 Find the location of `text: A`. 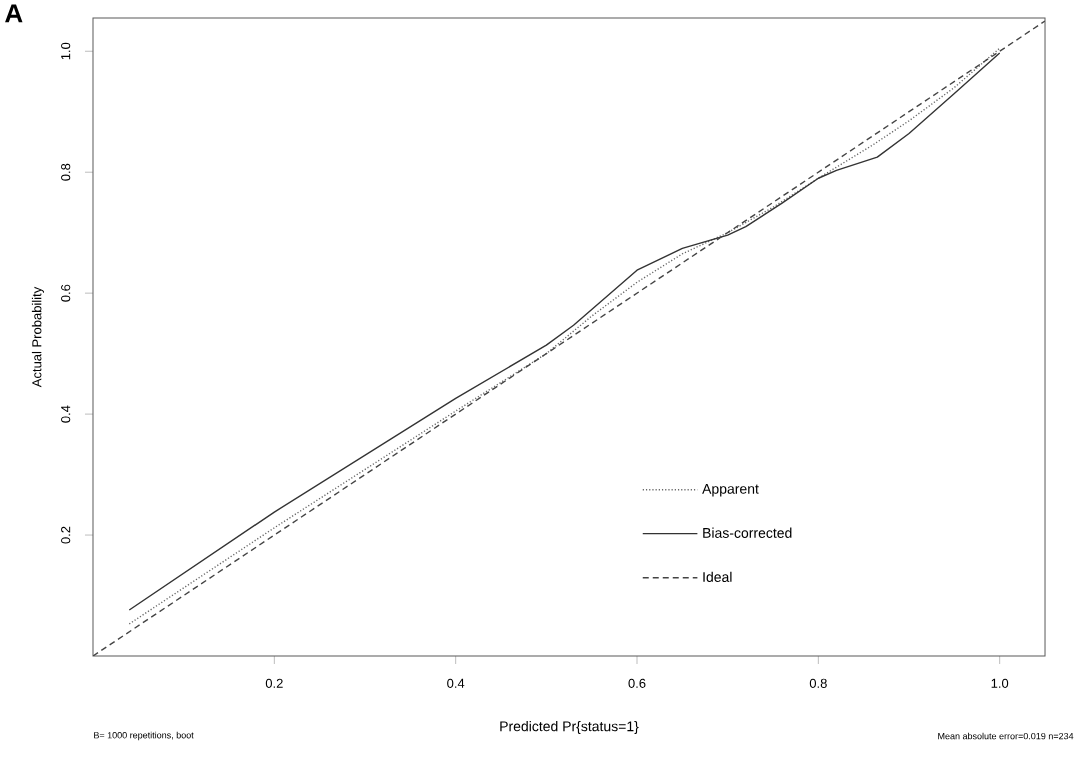

text: A is located at coordinates (14, 13).